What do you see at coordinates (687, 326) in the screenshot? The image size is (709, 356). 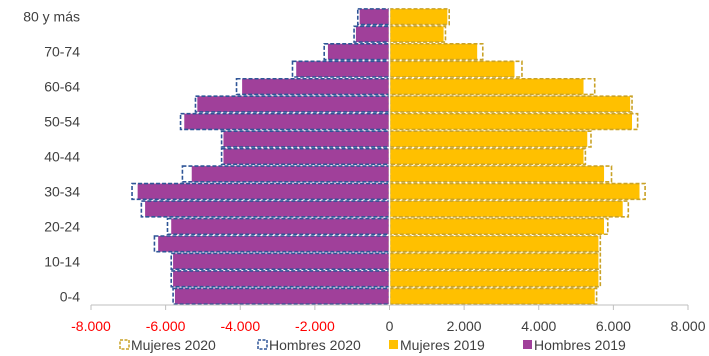 I see `x-tick-label: 8.000` at bounding box center [687, 326].